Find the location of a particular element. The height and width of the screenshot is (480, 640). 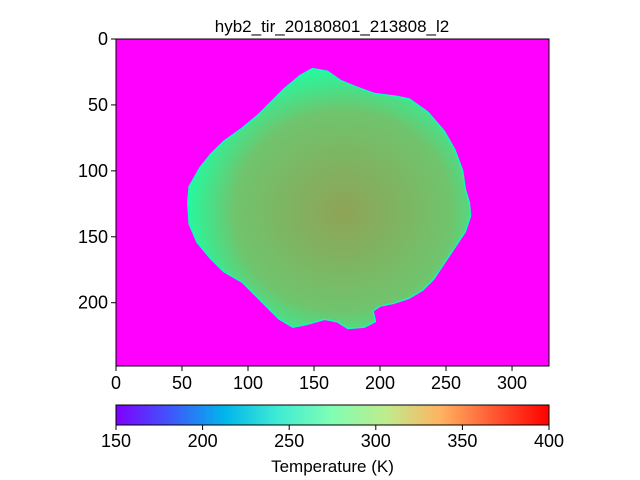

colorbar-label: Temperature (K) is located at coordinates (332, 466).